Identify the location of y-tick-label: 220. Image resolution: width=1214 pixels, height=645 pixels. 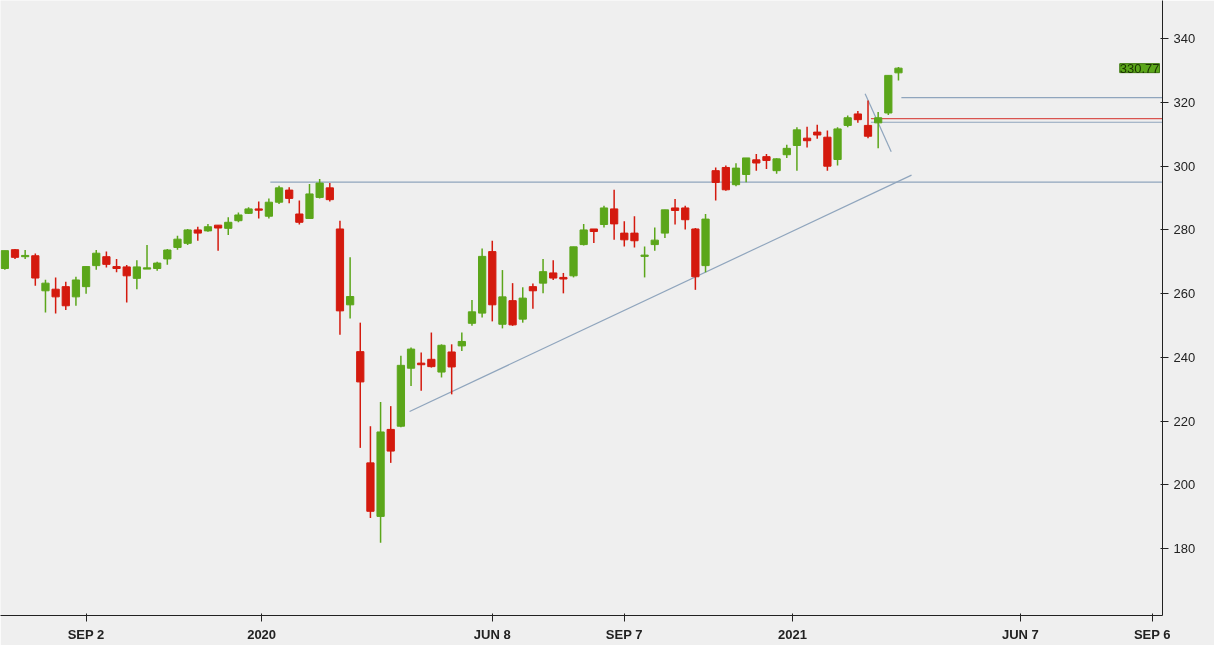
(1184, 421).